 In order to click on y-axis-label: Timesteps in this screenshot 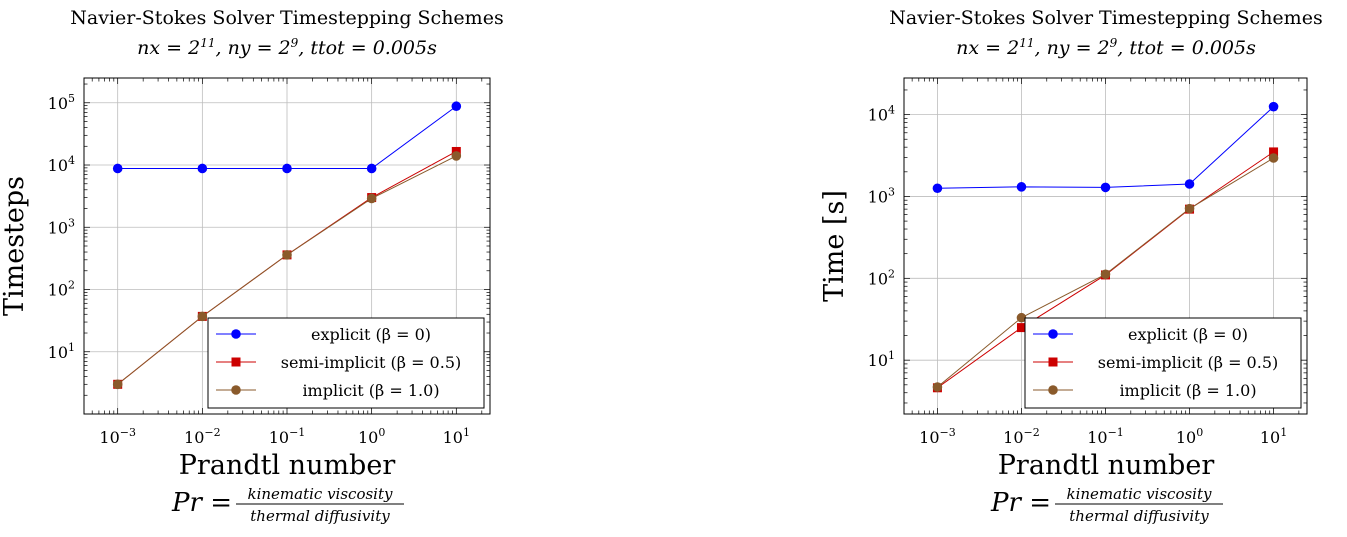, I will do `click(15, 246)`.